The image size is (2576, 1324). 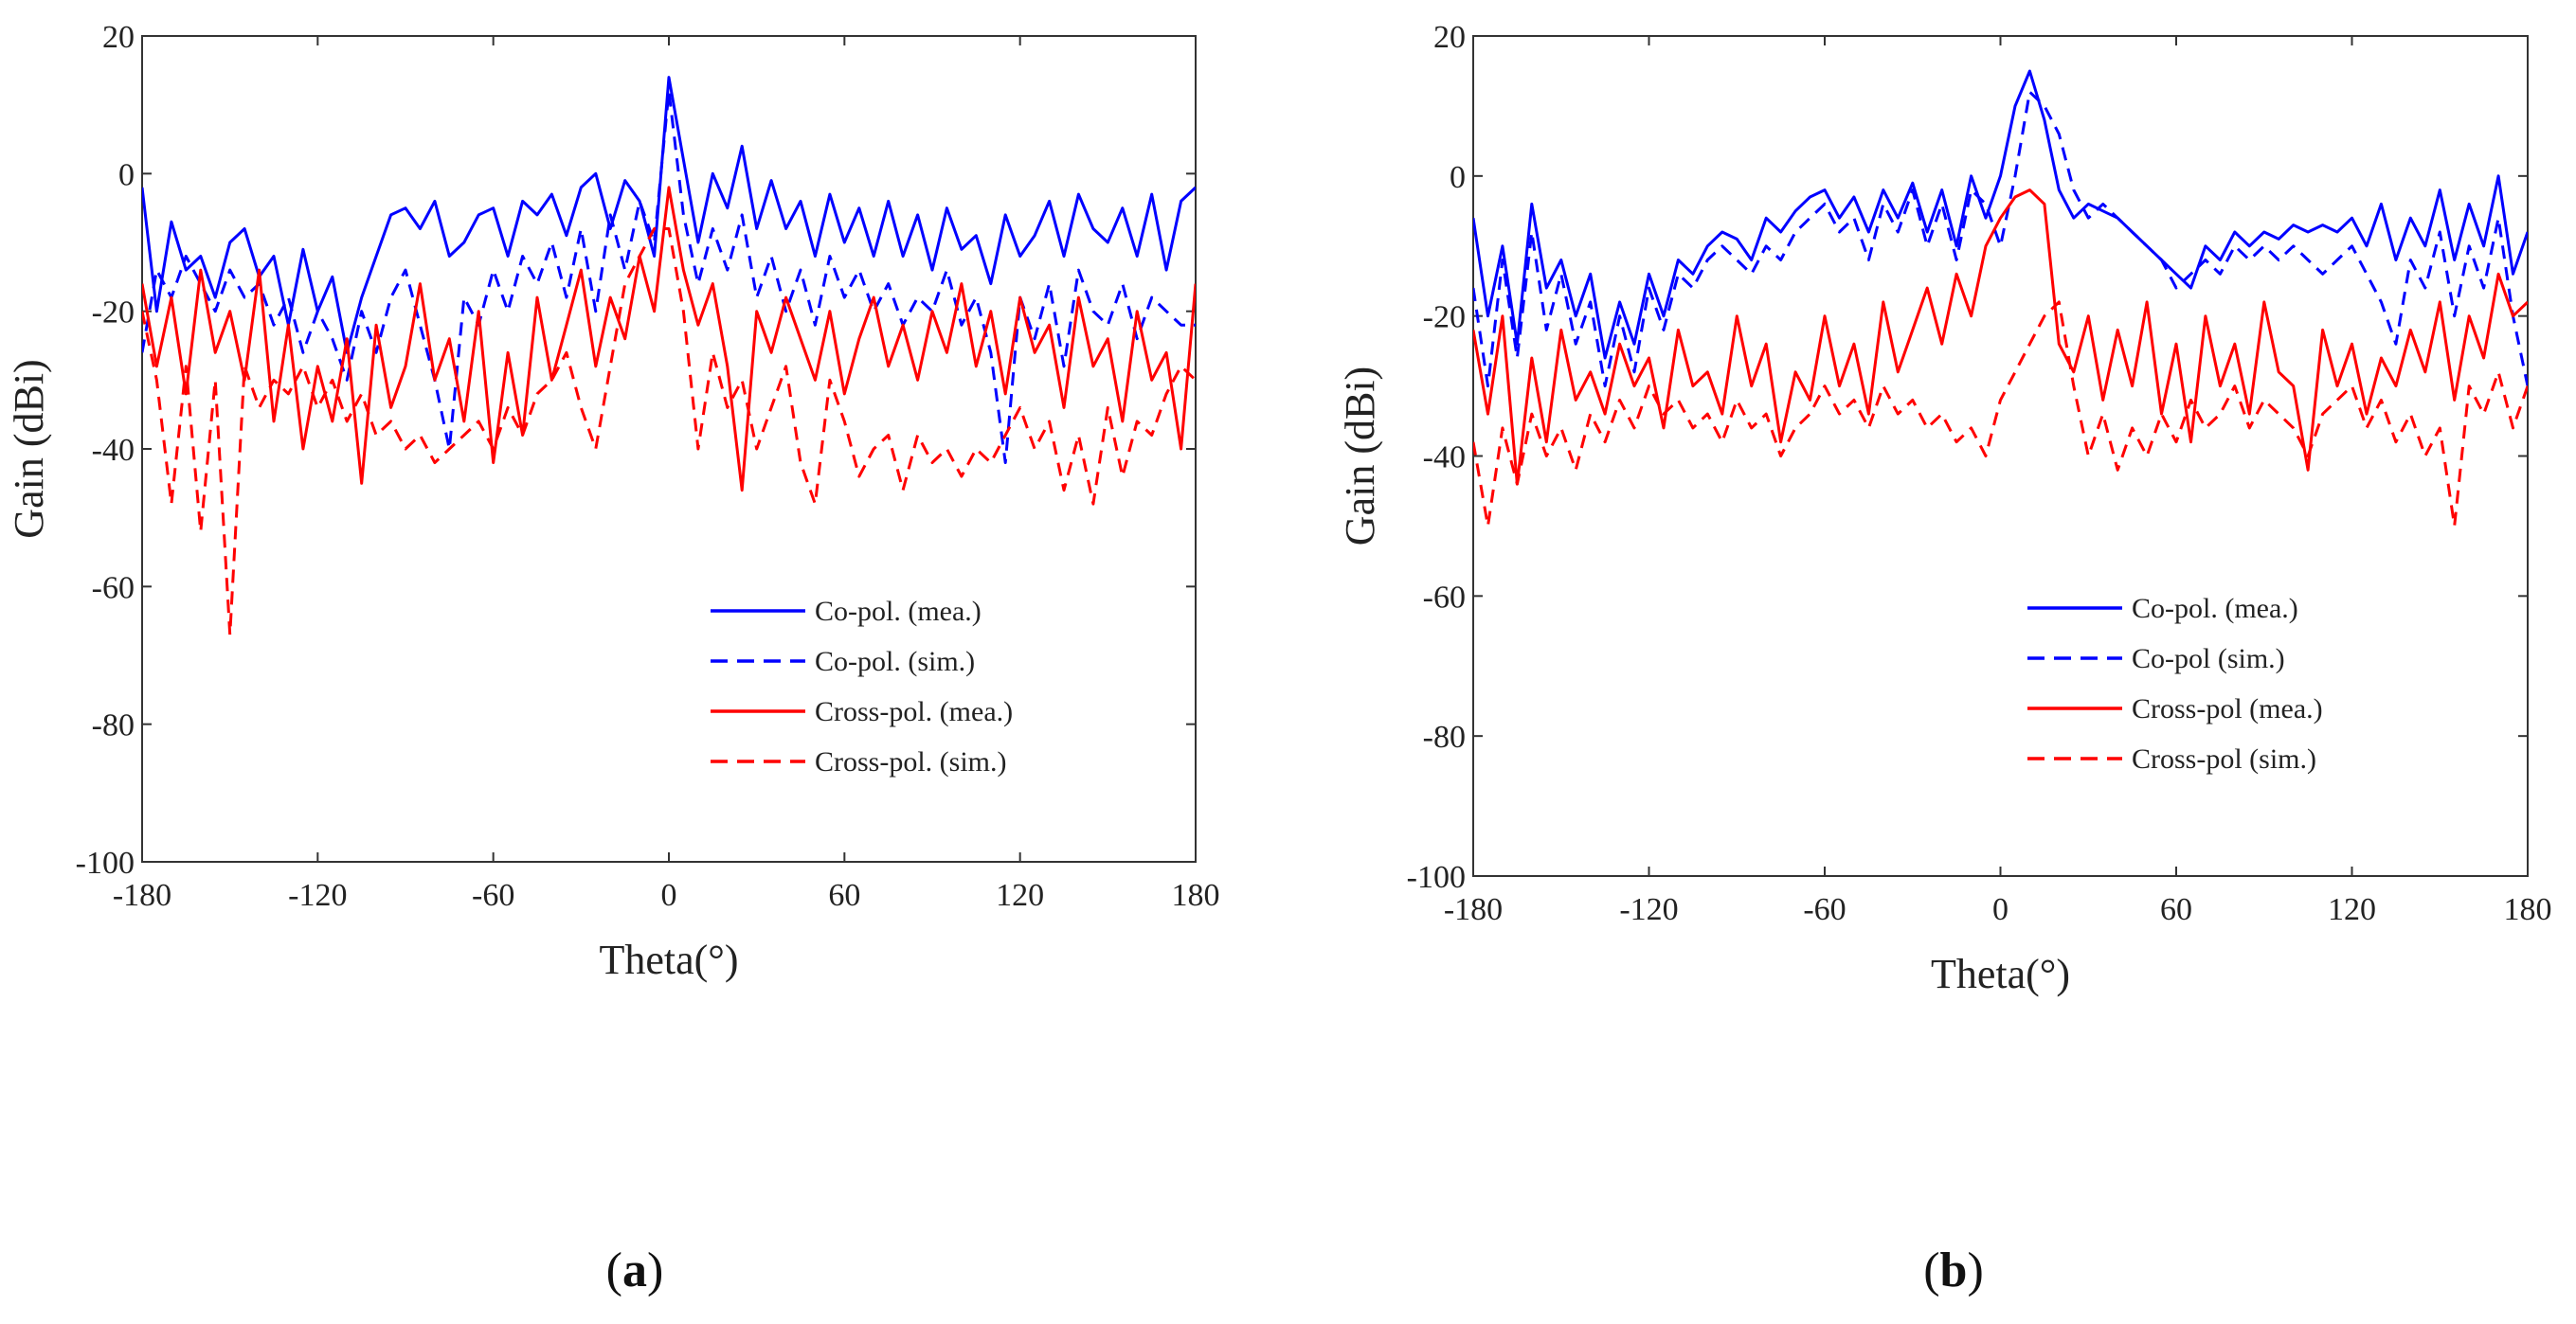 What do you see at coordinates (2227, 709) in the screenshot?
I see `legend-label-3: Cross-pol (mea.)` at bounding box center [2227, 709].